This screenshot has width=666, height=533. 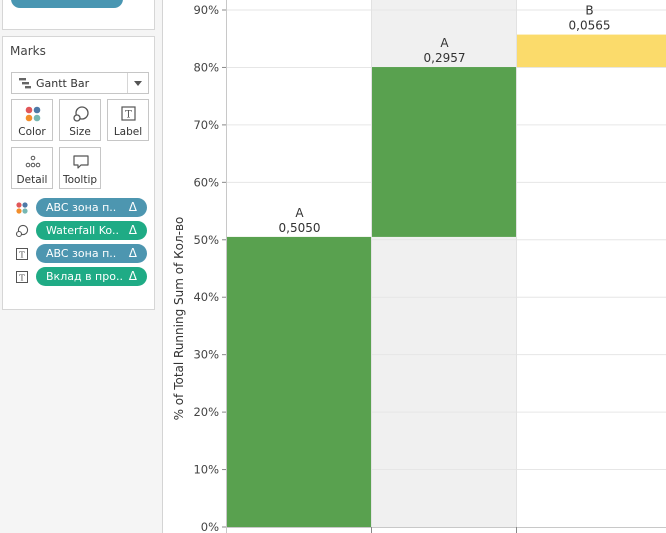 I want to click on y-tick-label: 10%, so click(x=206, y=470).